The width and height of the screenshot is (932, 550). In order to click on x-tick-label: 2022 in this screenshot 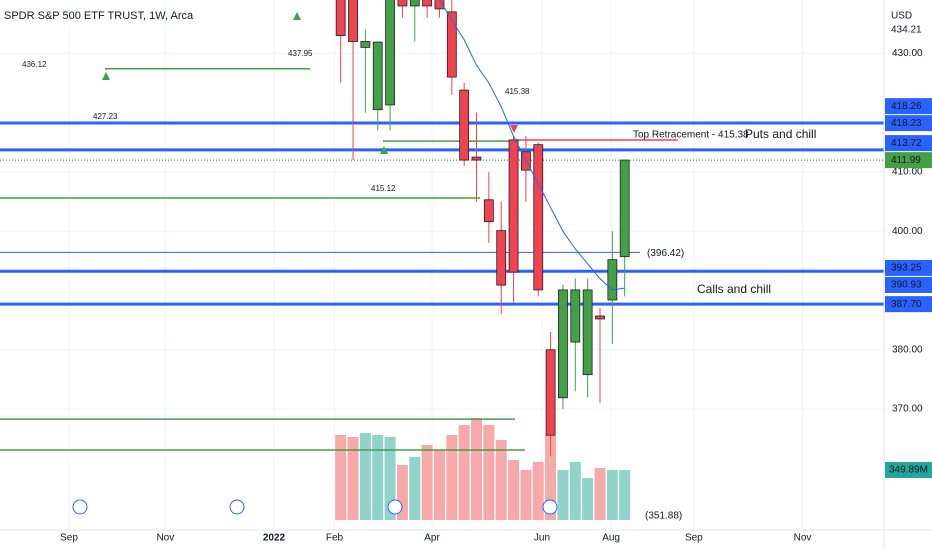, I will do `click(274, 538)`.